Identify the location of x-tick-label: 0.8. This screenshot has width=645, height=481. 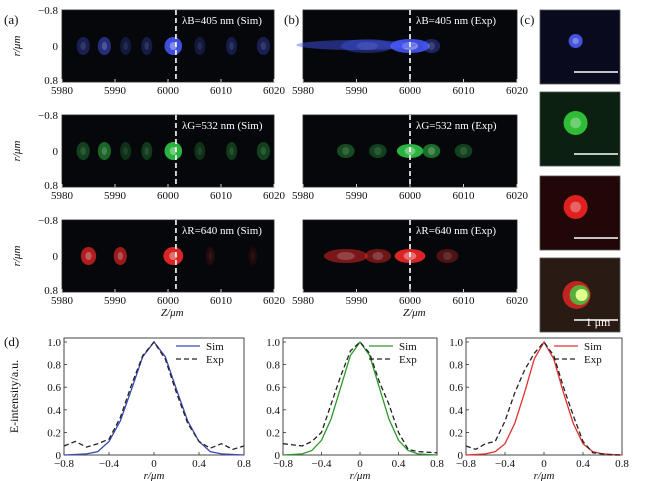
(437, 464).